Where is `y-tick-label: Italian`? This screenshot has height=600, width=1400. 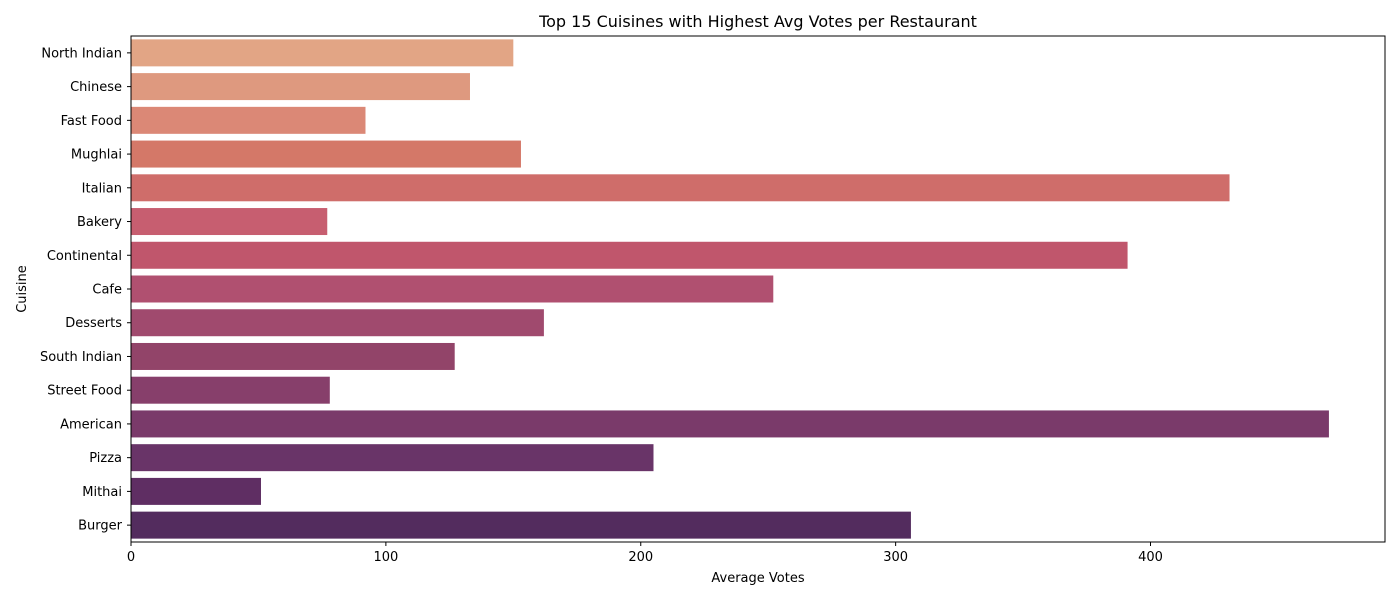
y-tick-label: Italian is located at coordinates (102, 188).